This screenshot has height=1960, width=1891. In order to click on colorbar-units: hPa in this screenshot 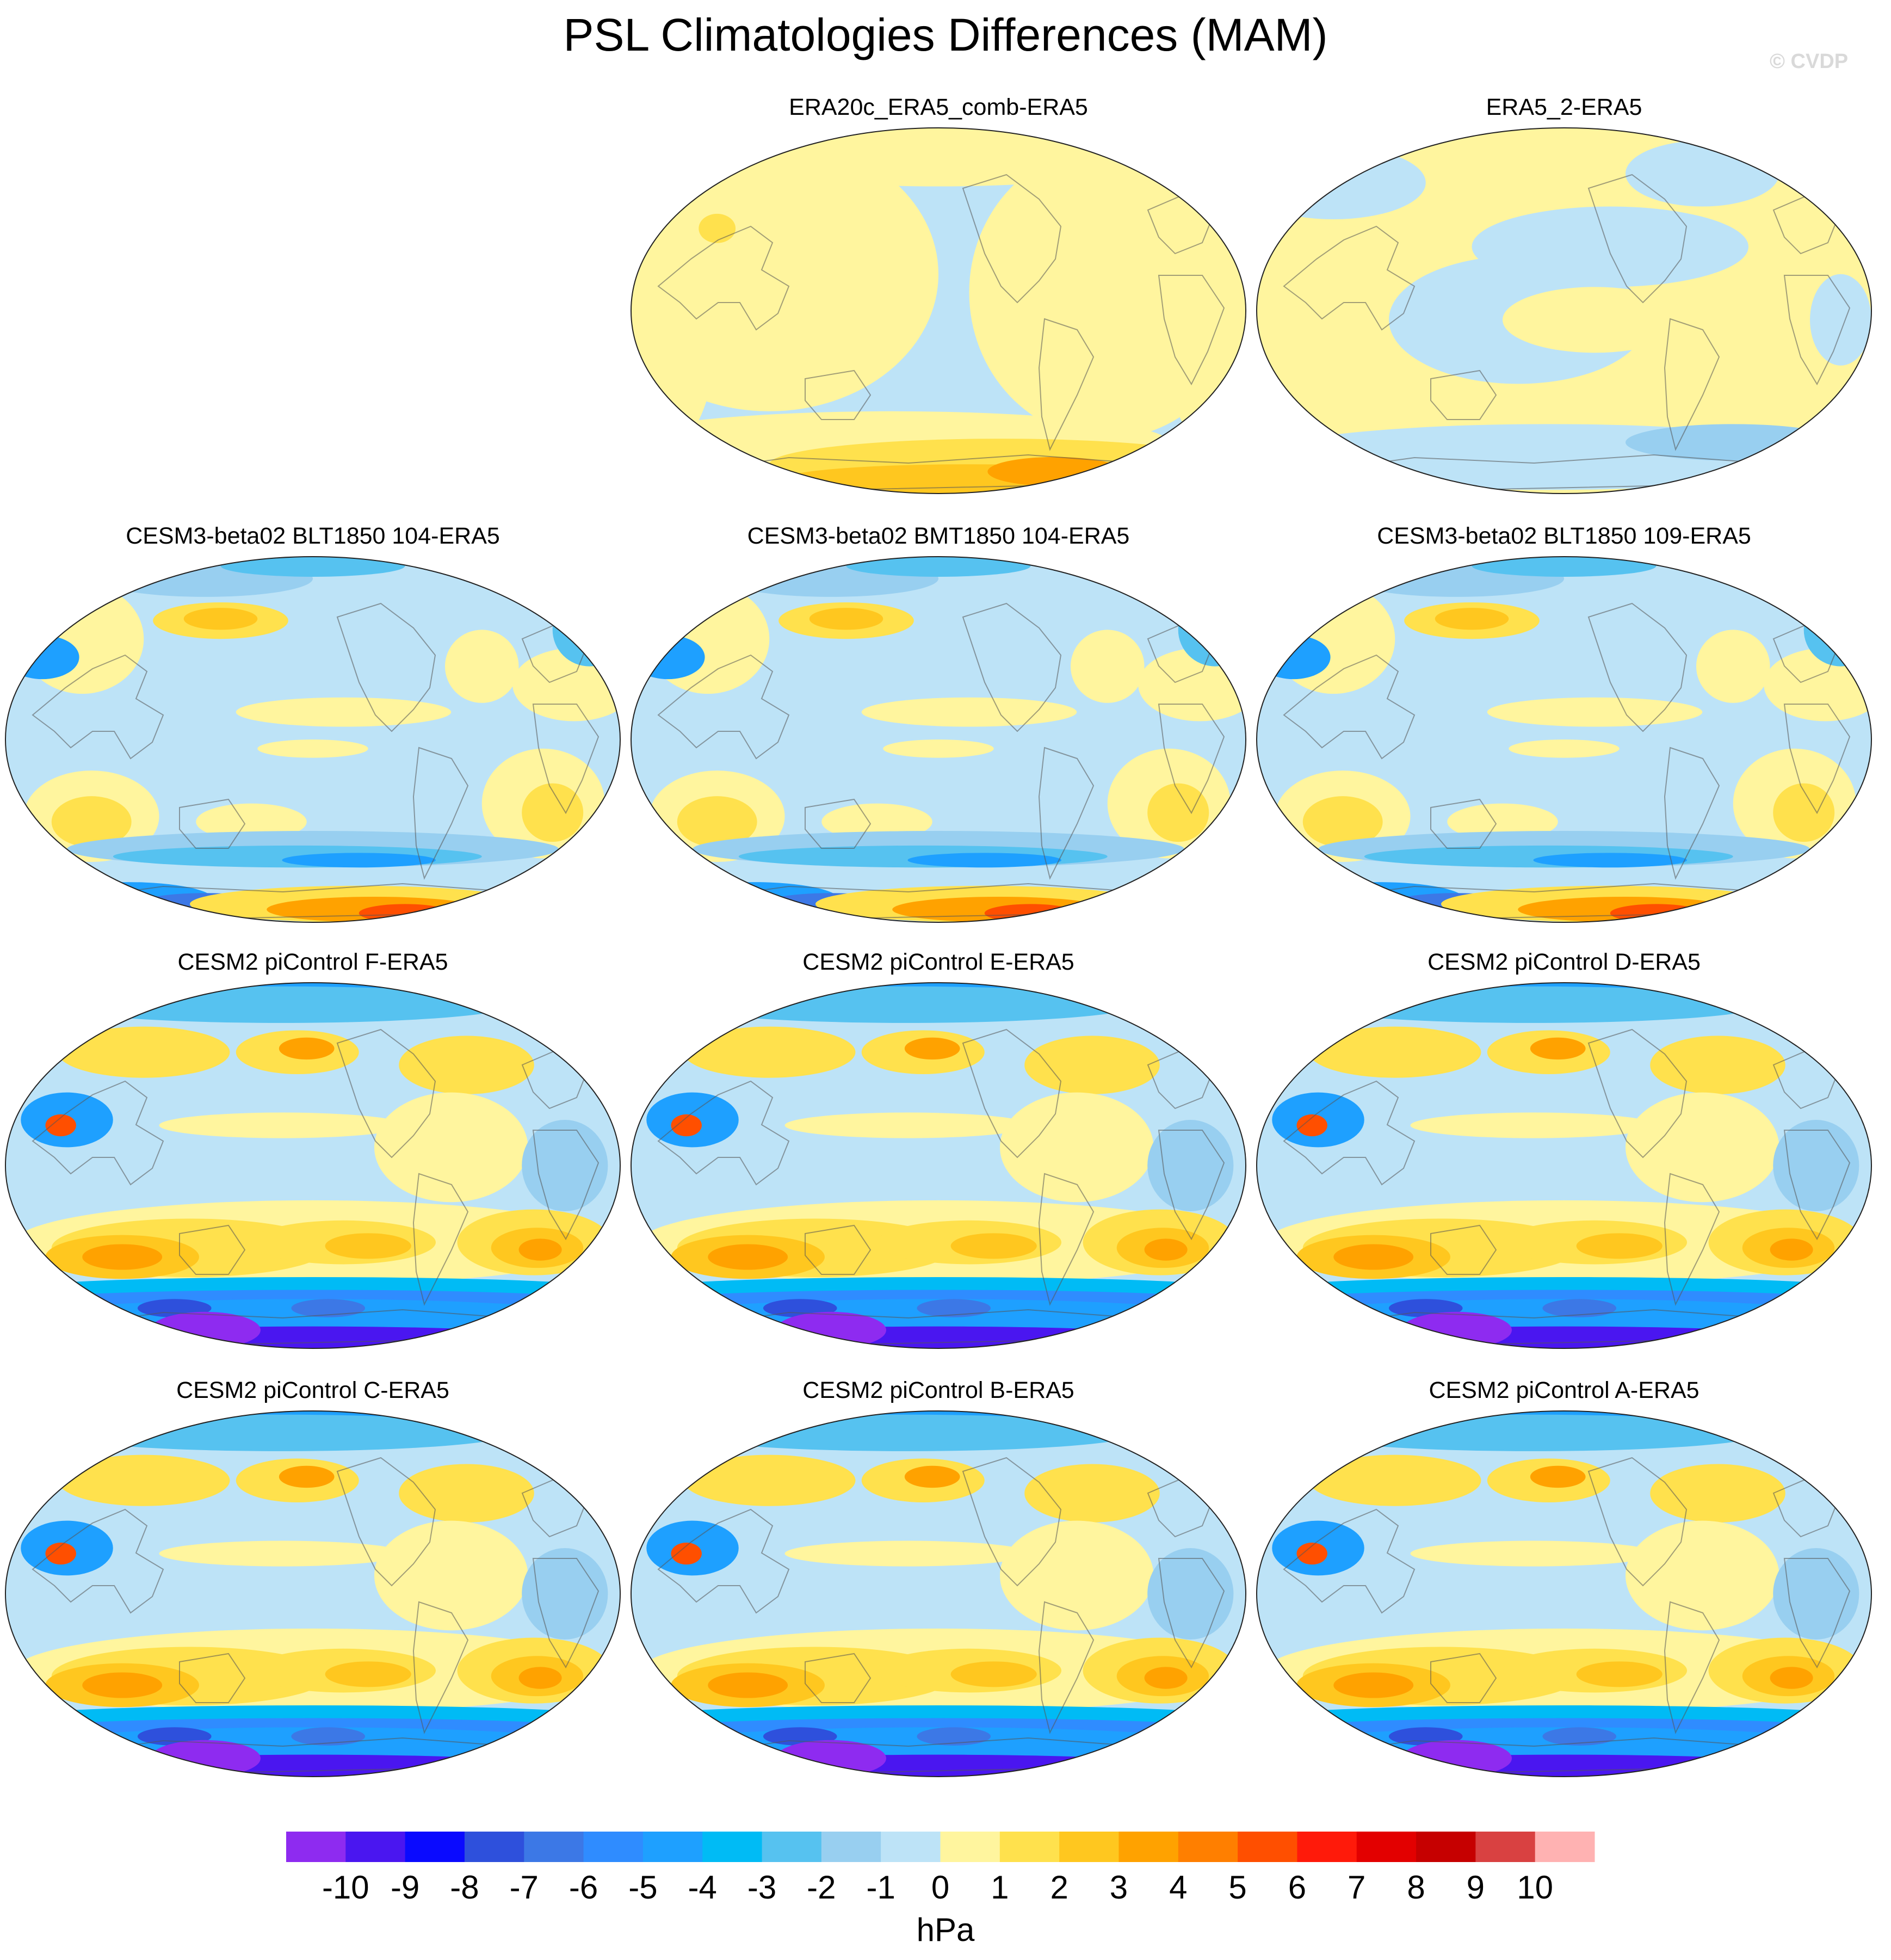, I will do `click(945, 1930)`.